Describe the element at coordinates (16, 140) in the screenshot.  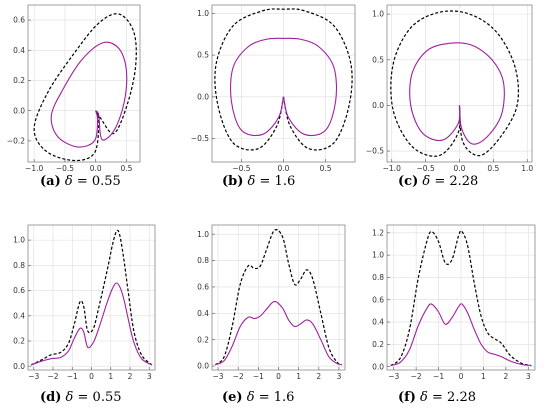
I see `y-tick-label: −0.2` at that location.